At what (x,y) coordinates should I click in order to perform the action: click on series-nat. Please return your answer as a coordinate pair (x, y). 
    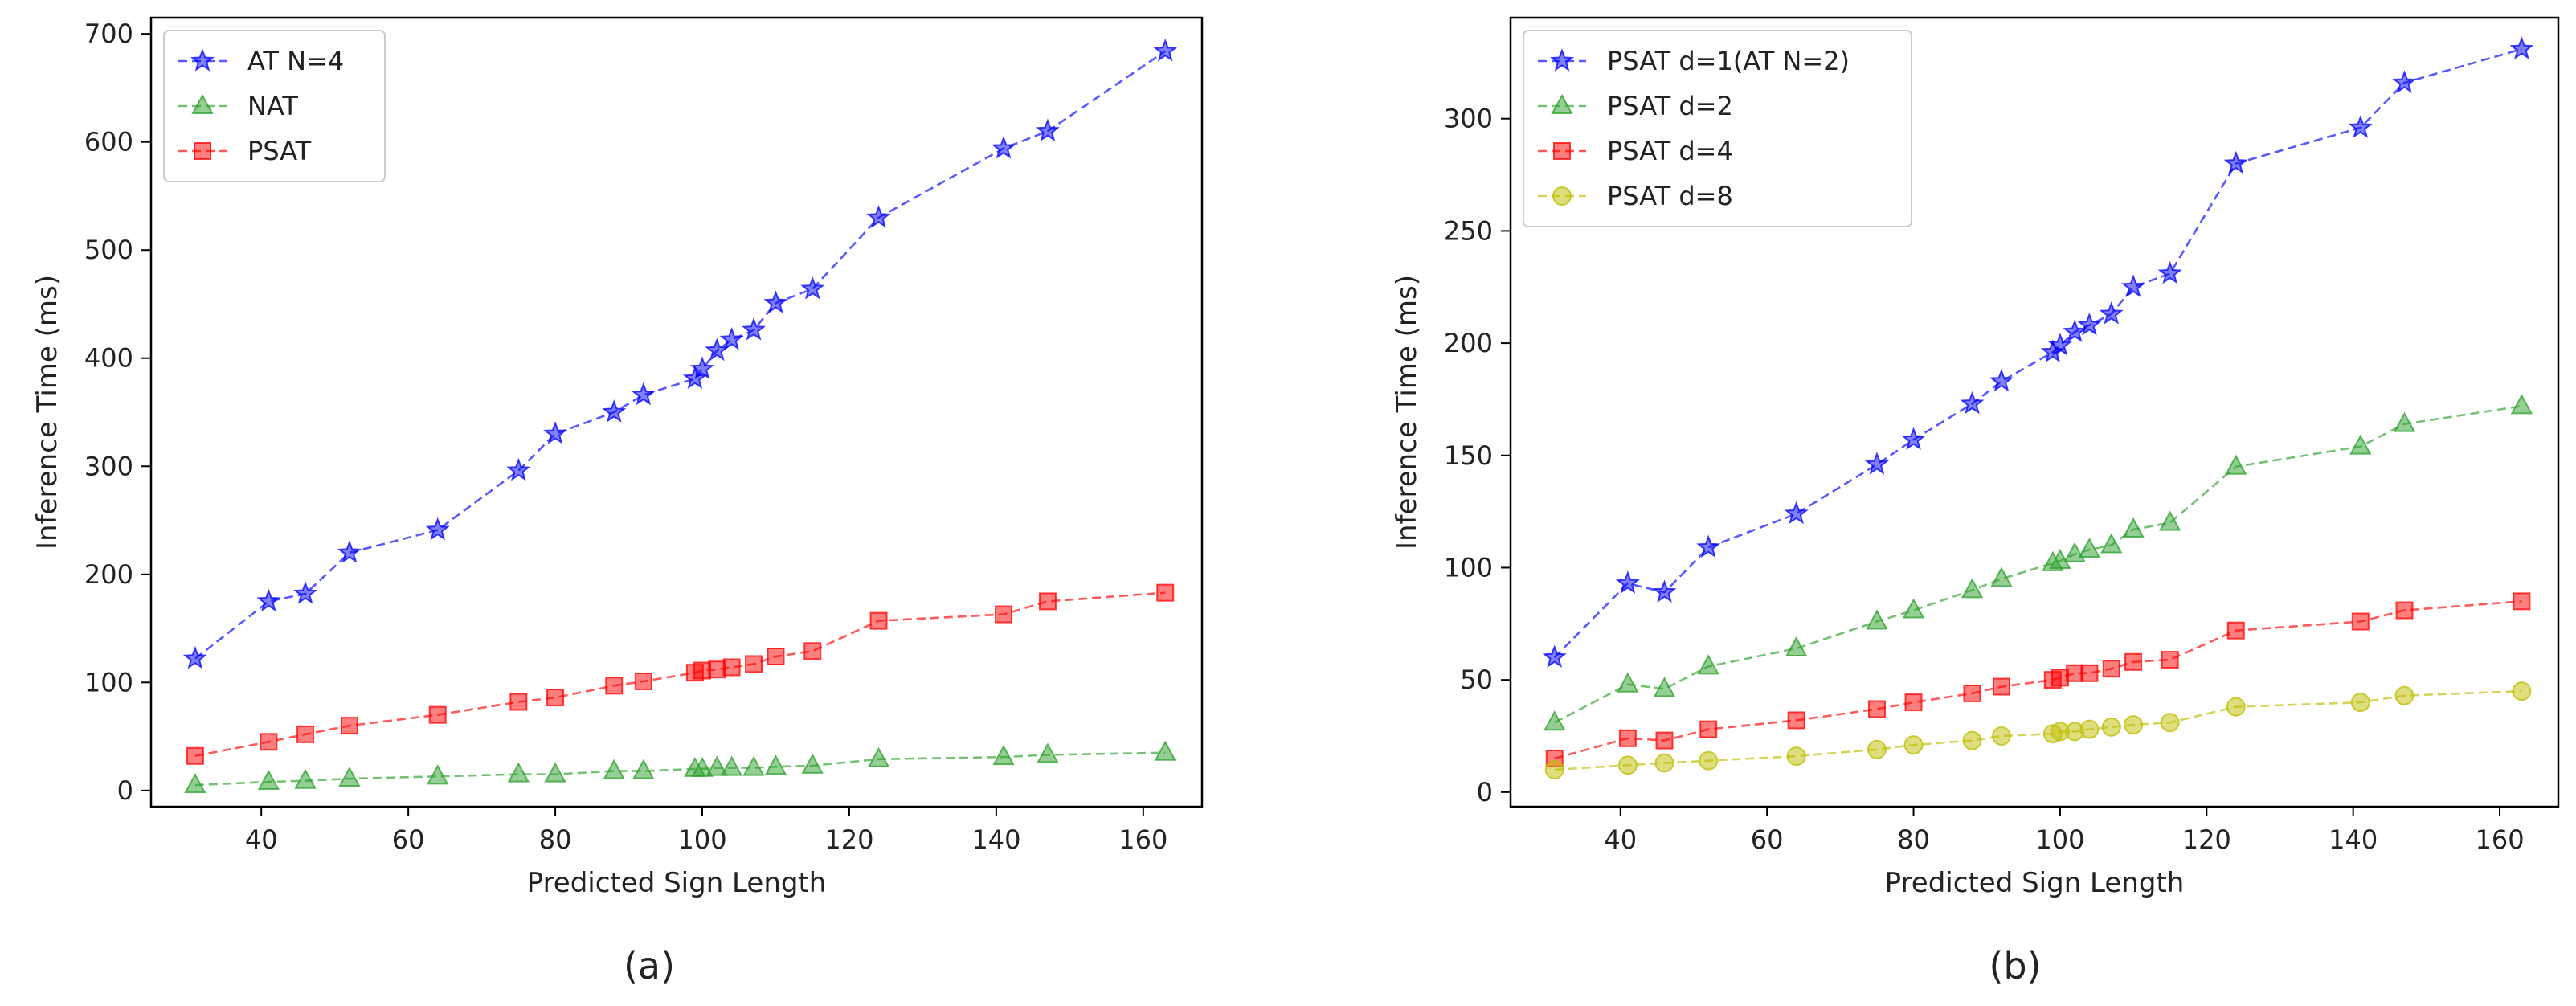
    Looking at the image, I should click on (680, 767).